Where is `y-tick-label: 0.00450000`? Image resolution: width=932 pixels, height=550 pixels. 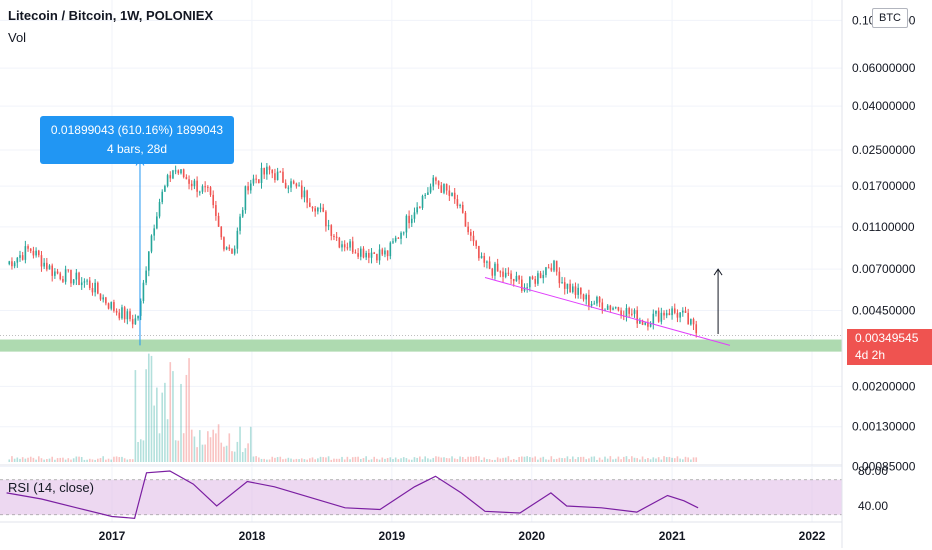 y-tick-label: 0.00450000 is located at coordinates (884, 311).